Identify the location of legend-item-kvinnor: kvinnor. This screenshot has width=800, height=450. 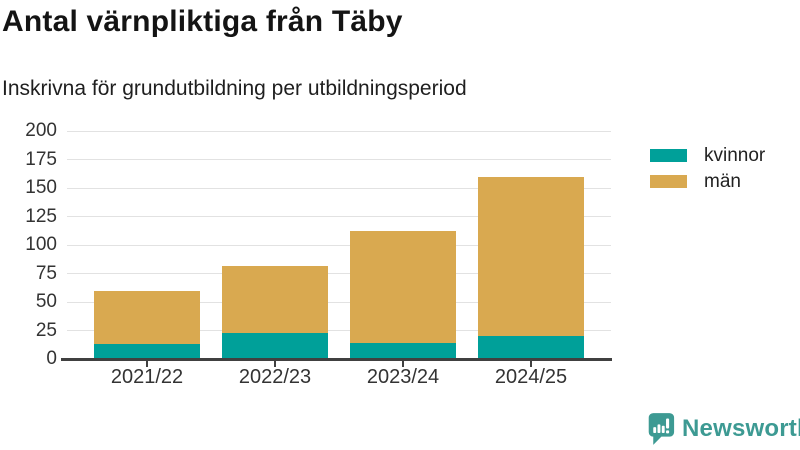
(708, 155).